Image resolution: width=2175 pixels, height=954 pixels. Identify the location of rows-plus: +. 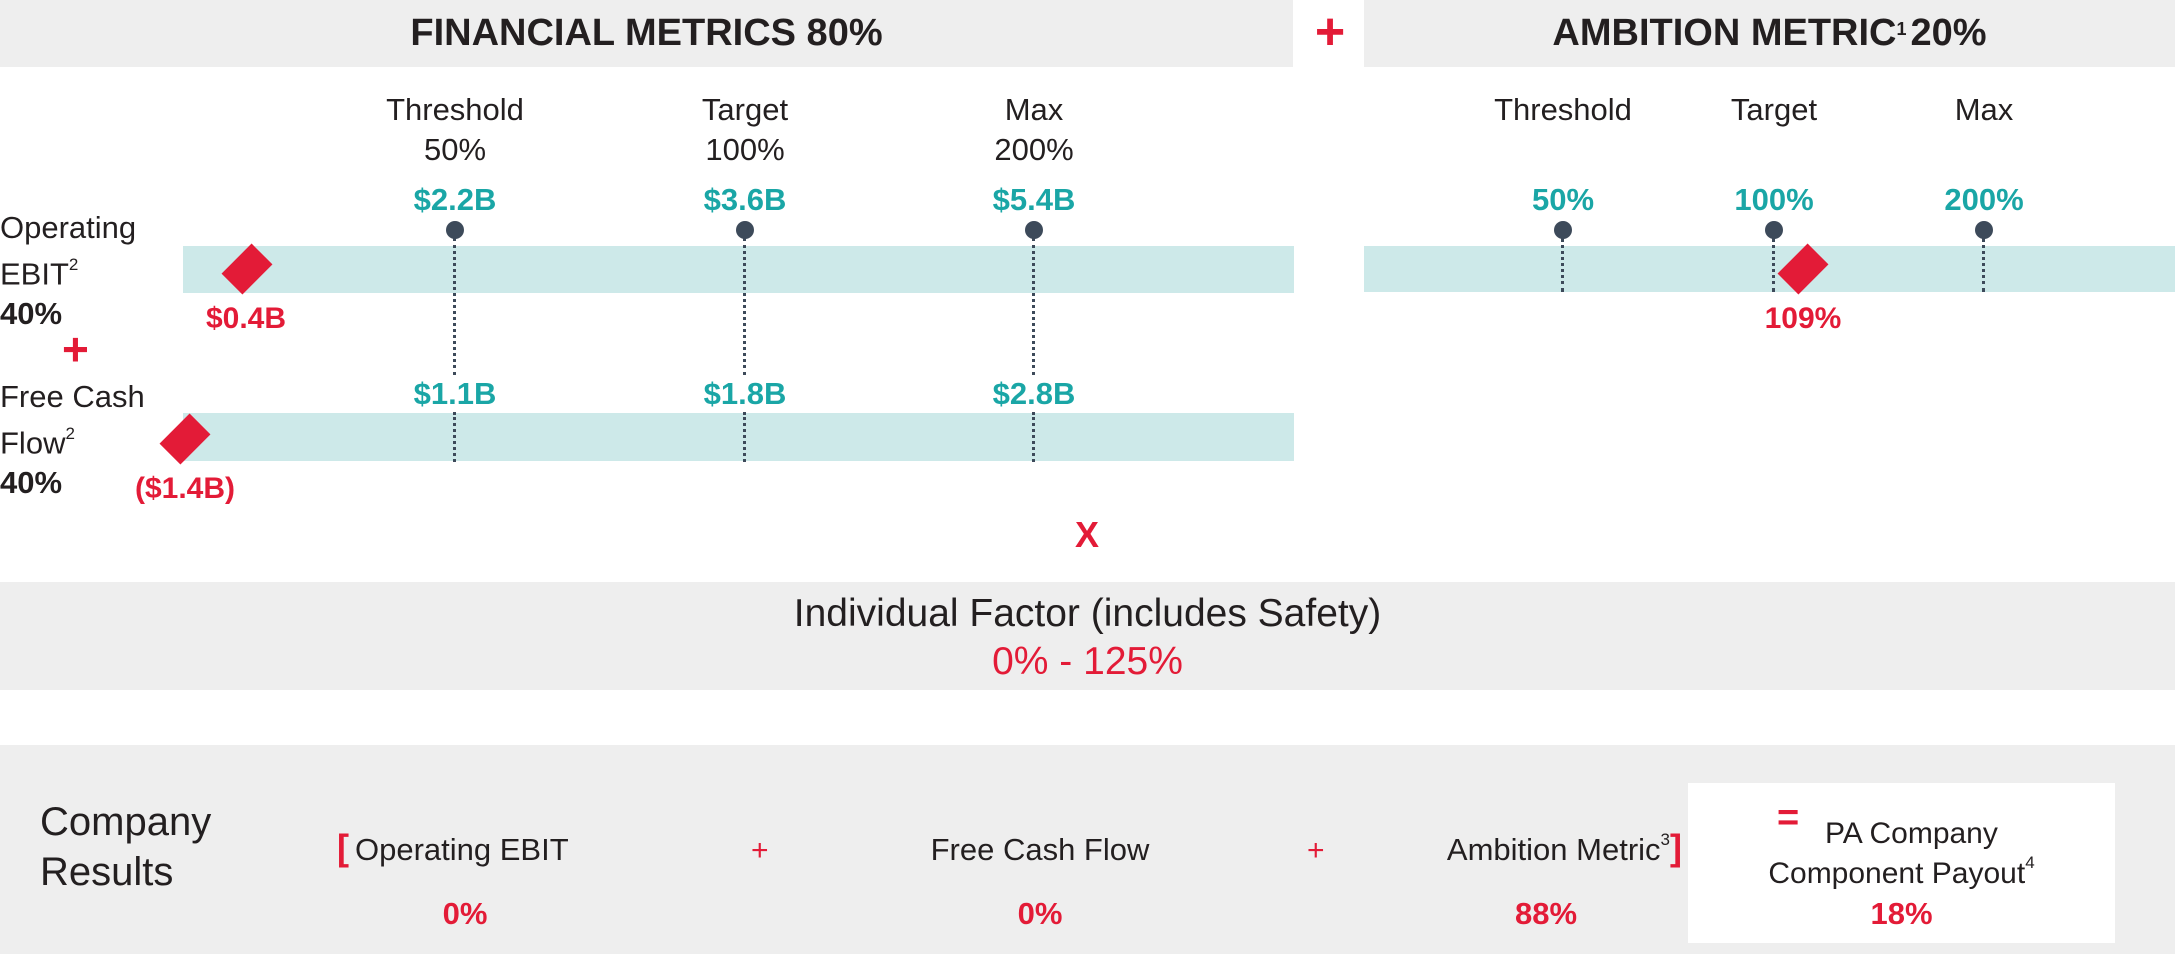
(75, 349).